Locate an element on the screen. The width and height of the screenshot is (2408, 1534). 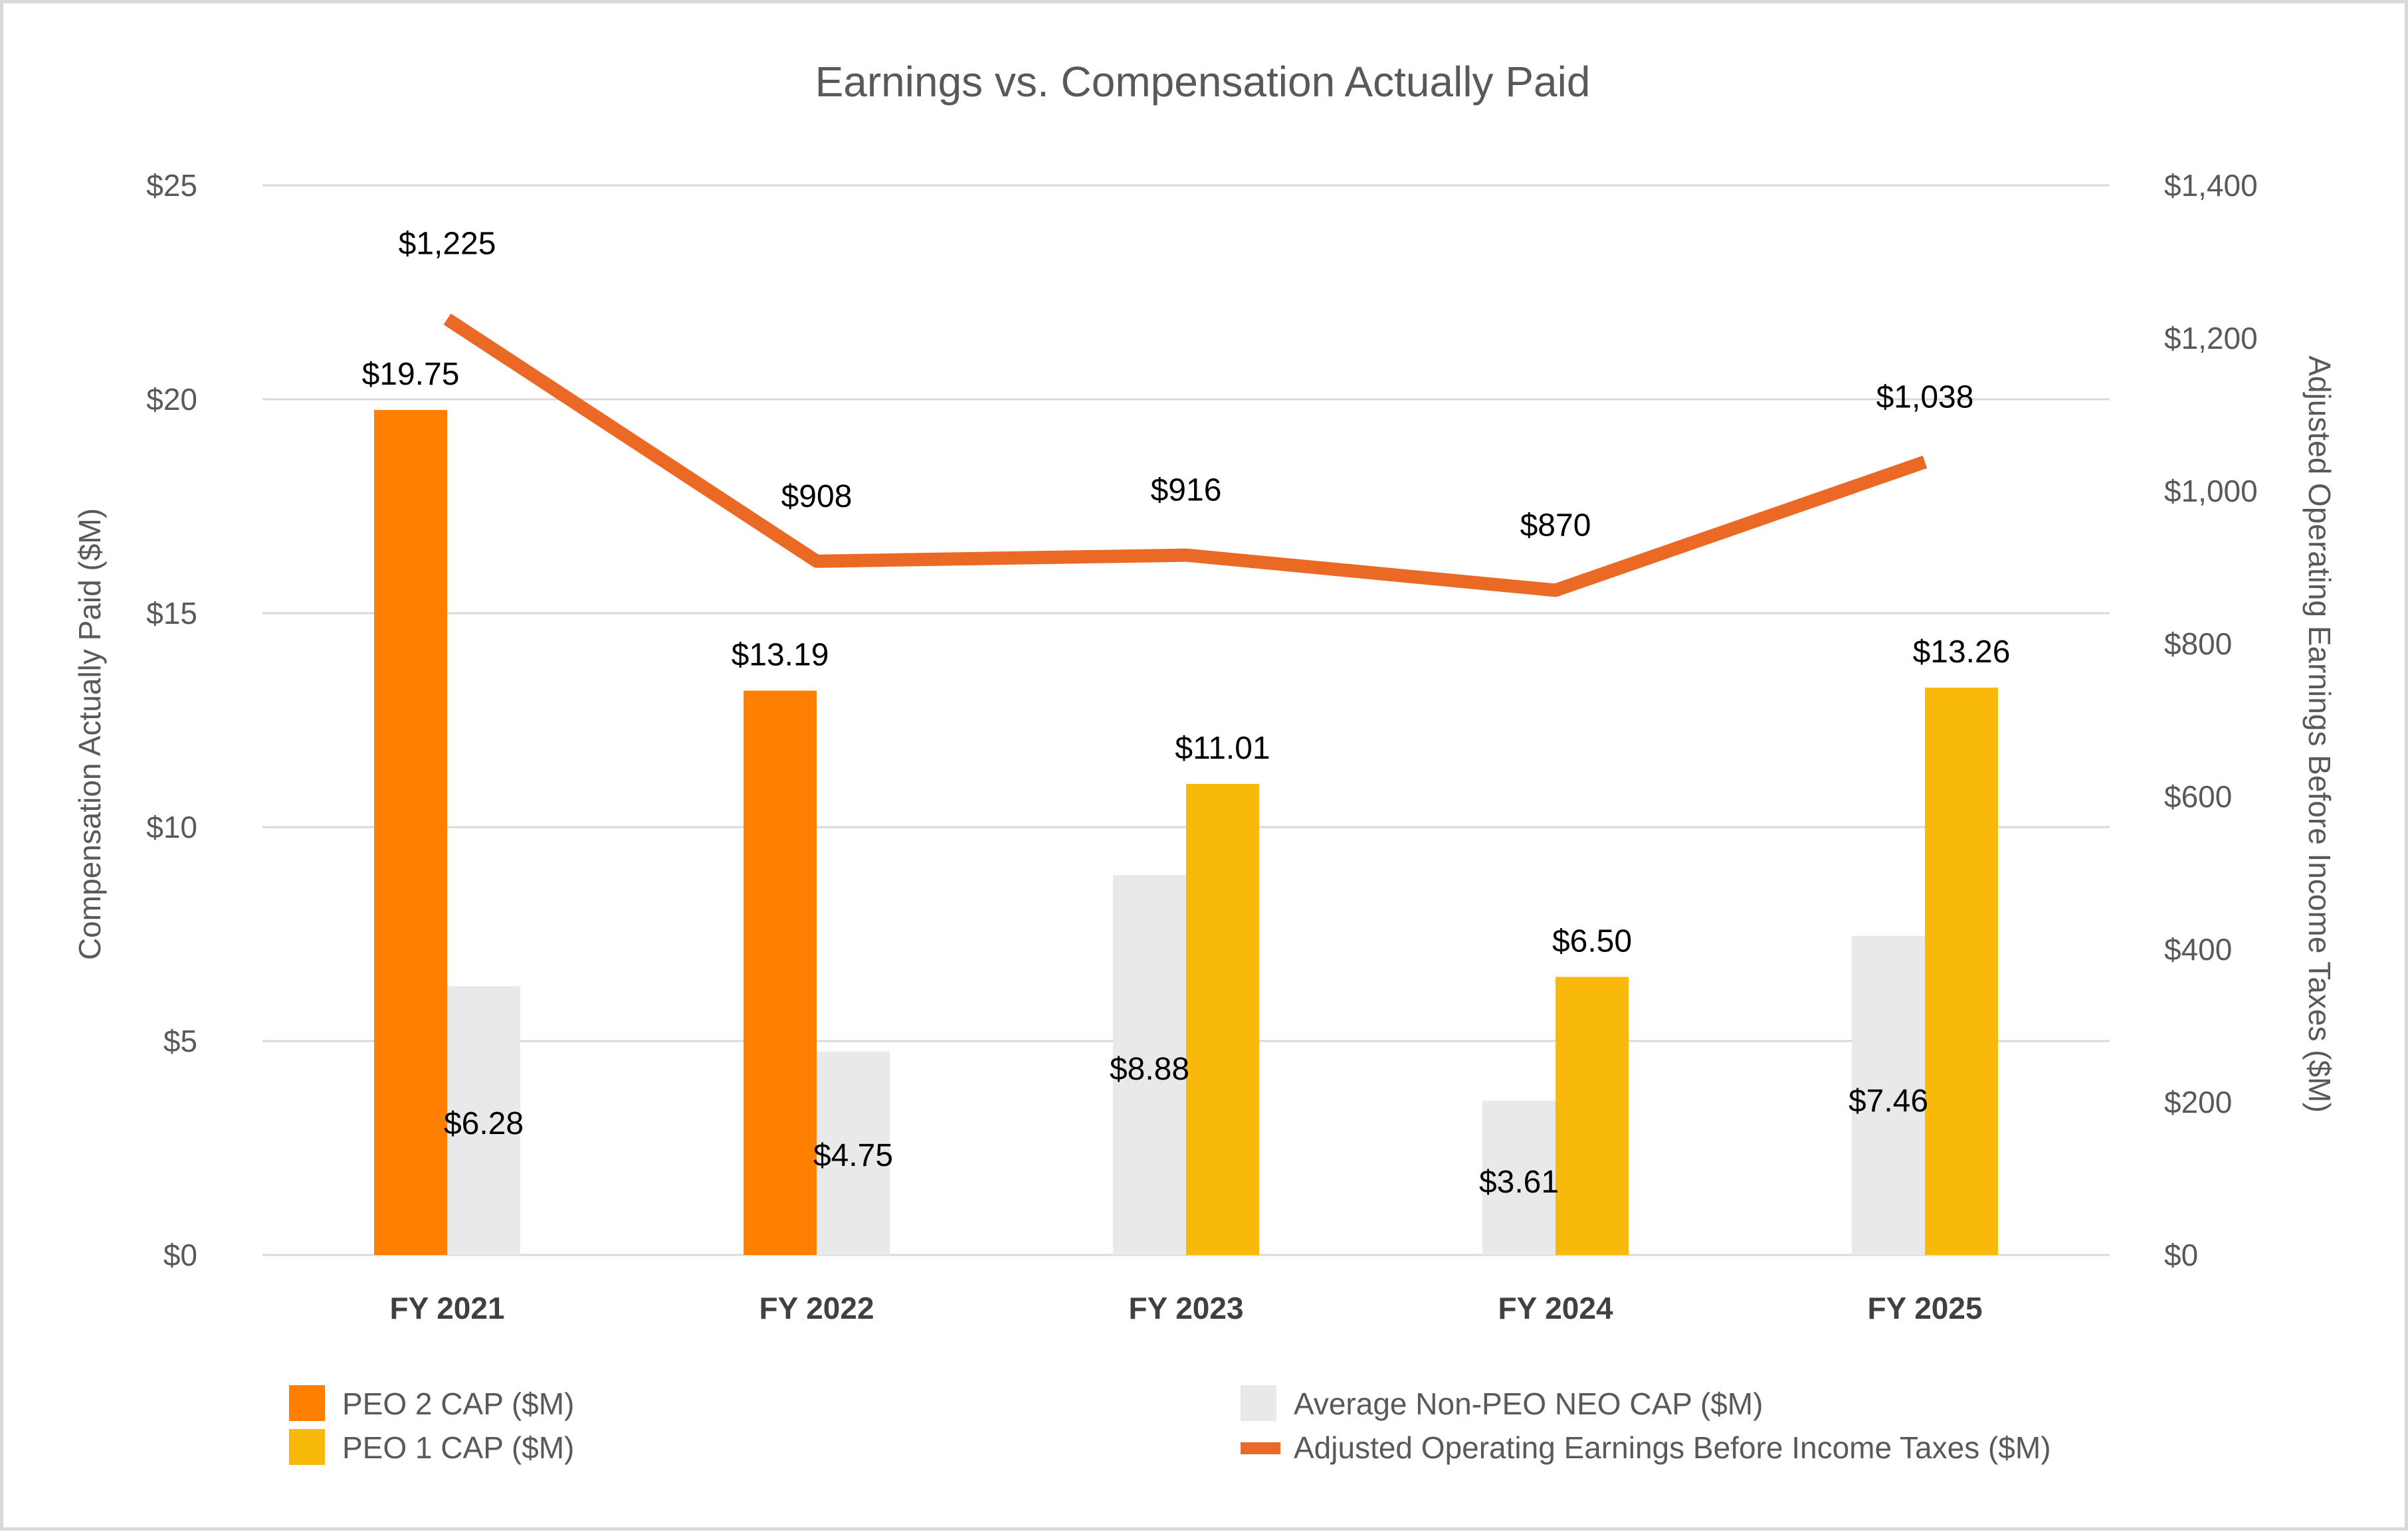
data-label-avg-non-peo-neo-cap: $7.46 is located at coordinates (1888, 1102).